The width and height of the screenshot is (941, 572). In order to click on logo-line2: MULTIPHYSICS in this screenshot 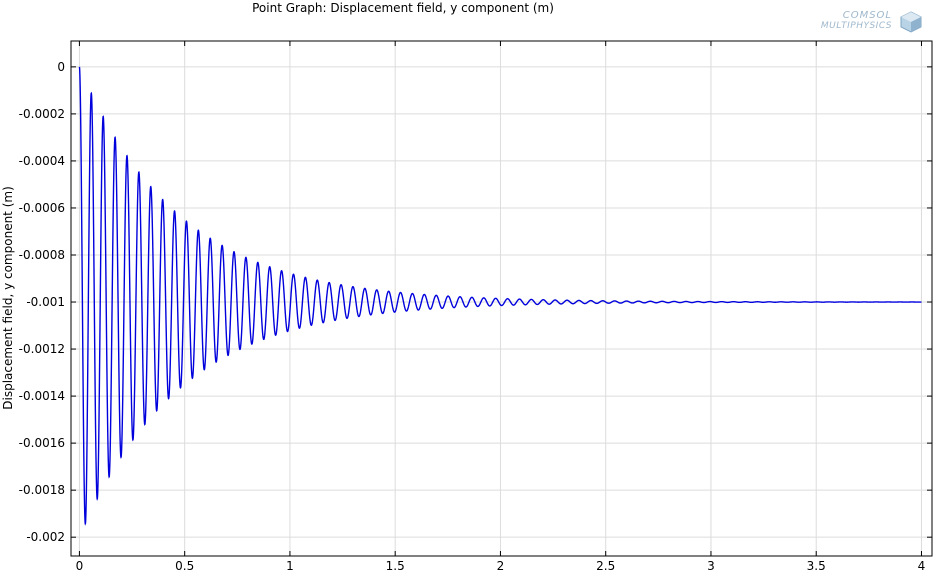, I will do `click(856, 26)`.